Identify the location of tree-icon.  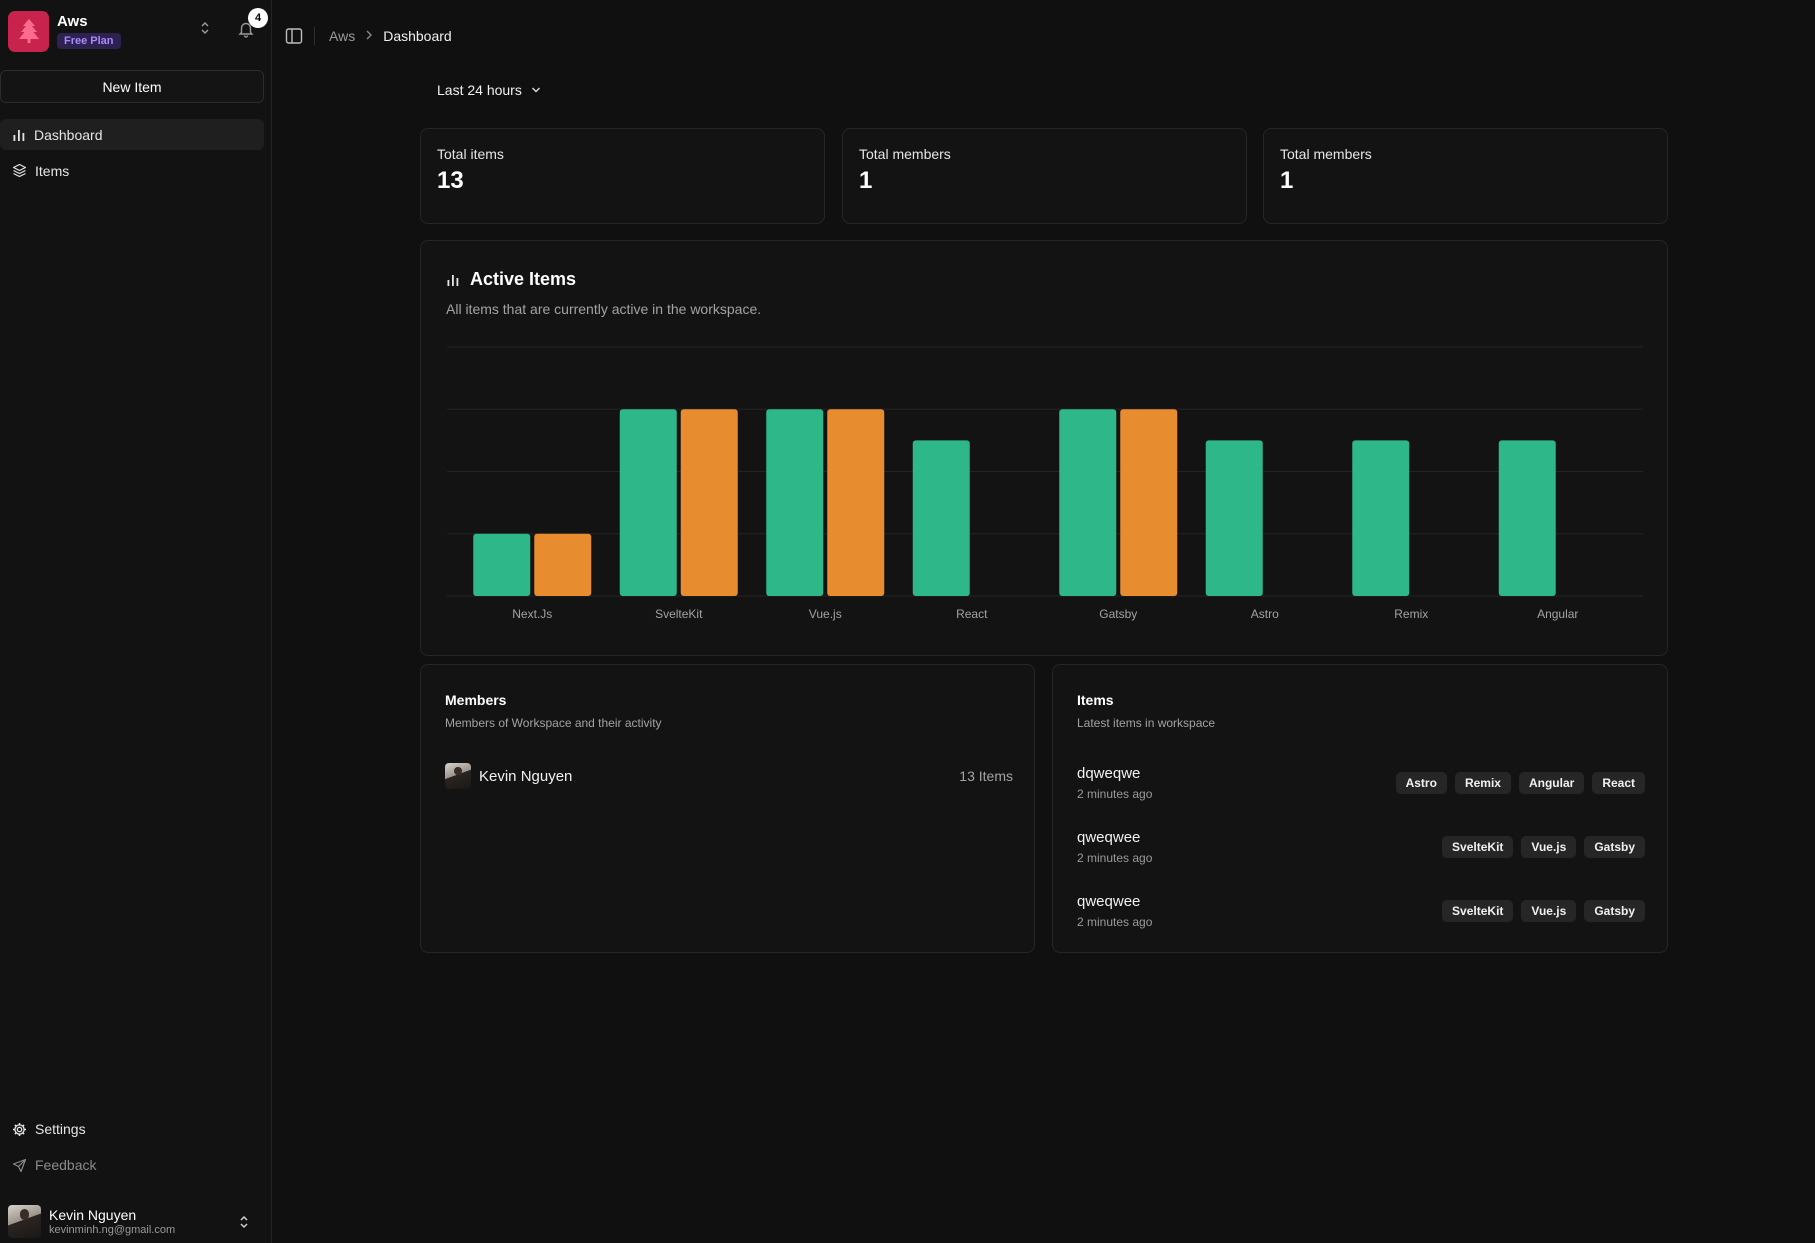
(28, 31).